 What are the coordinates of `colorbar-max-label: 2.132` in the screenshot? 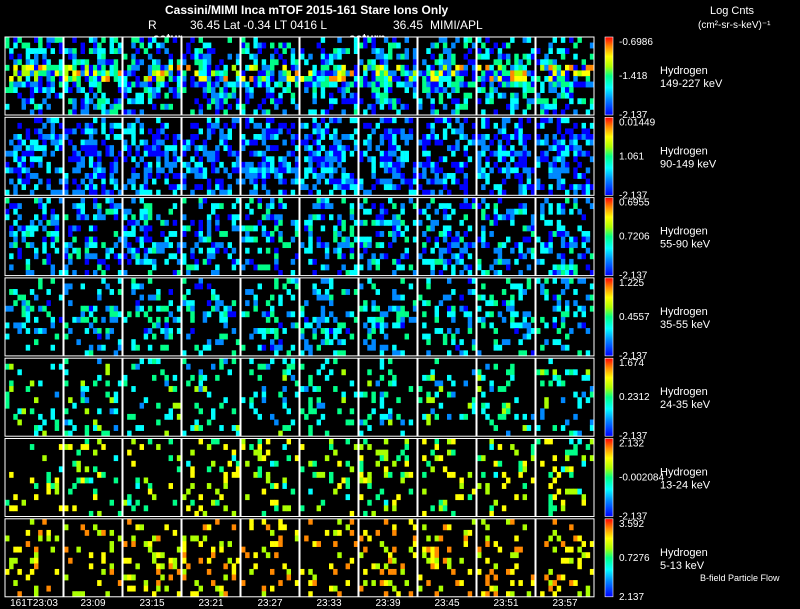 It's located at (631, 444).